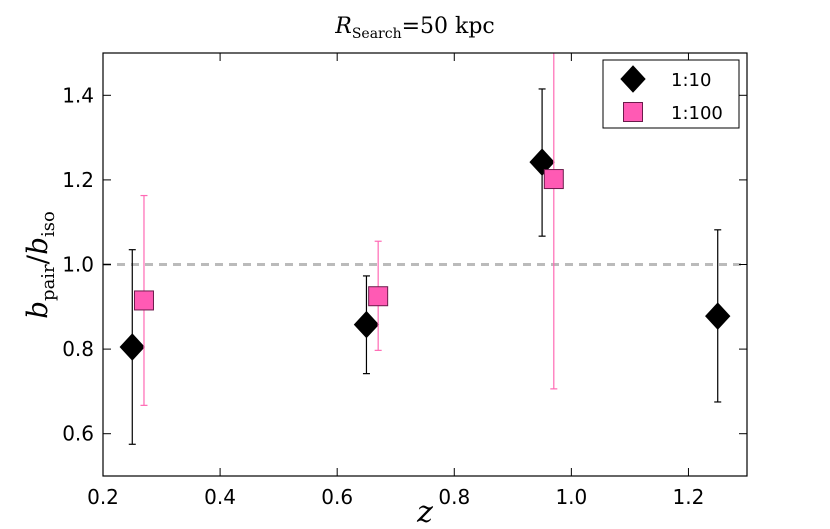 The height and width of the screenshot is (529, 830). I want to click on y-tick-label: 0.6, so click(78, 434).